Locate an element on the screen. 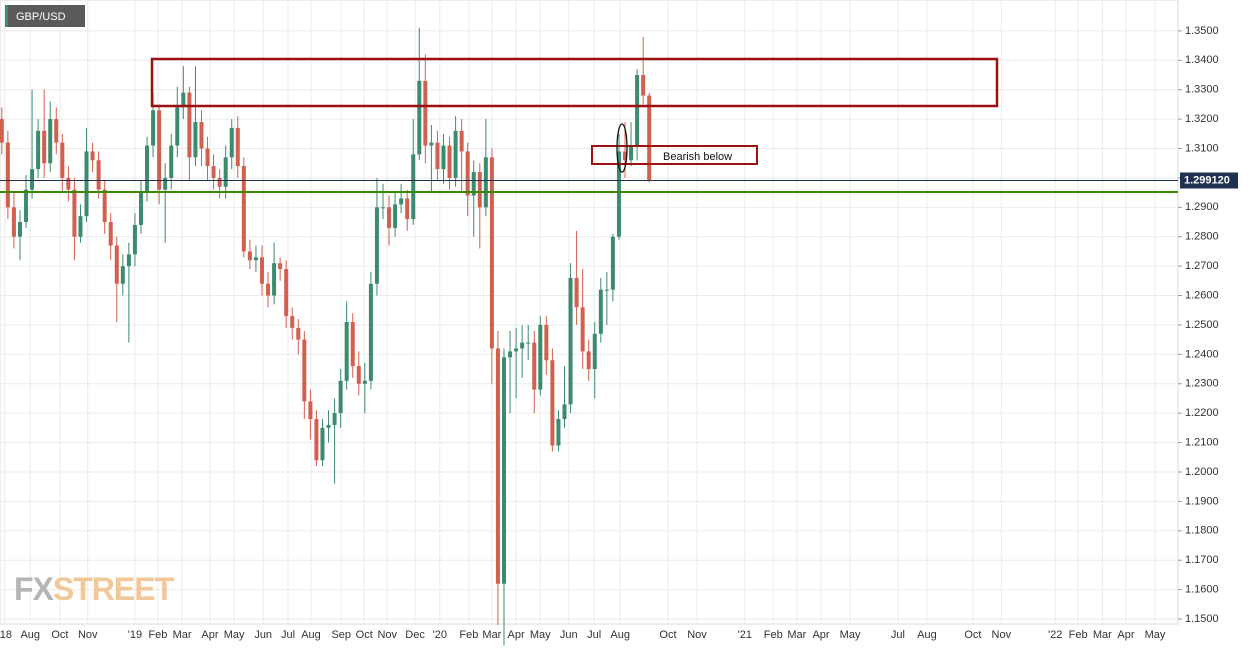  y-tick-label: 1.1900 is located at coordinates (1202, 501).